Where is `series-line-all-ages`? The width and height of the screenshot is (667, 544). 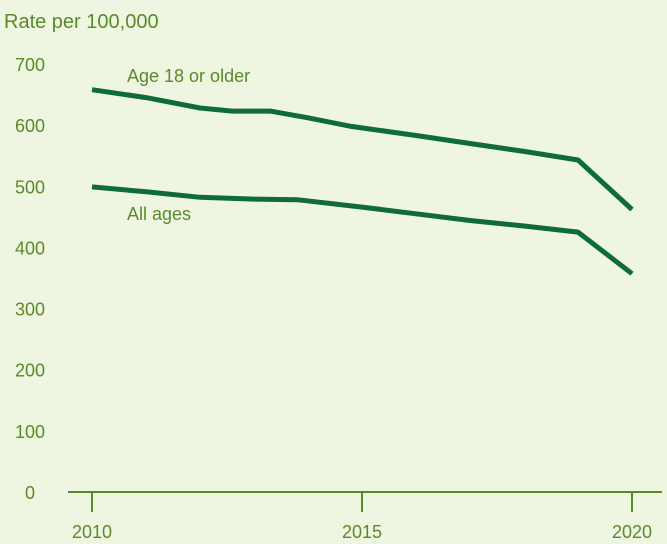 series-line-all-ages is located at coordinates (362, 230).